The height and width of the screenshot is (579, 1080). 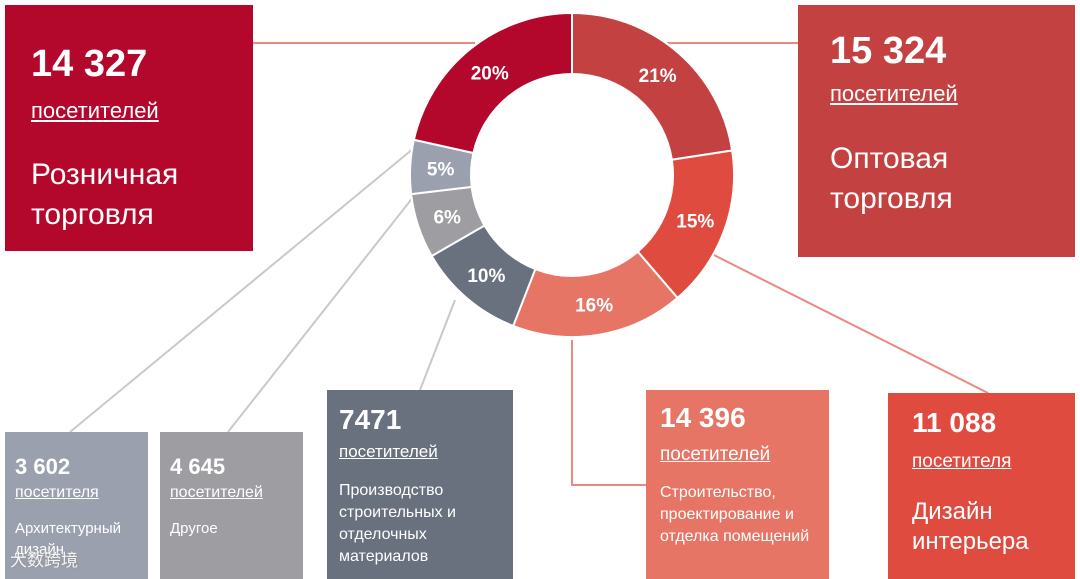 What do you see at coordinates (441, 169) in the screenshot?
I see `slice-percent-label-architecture: 5%` at bounding box center [441, 169].